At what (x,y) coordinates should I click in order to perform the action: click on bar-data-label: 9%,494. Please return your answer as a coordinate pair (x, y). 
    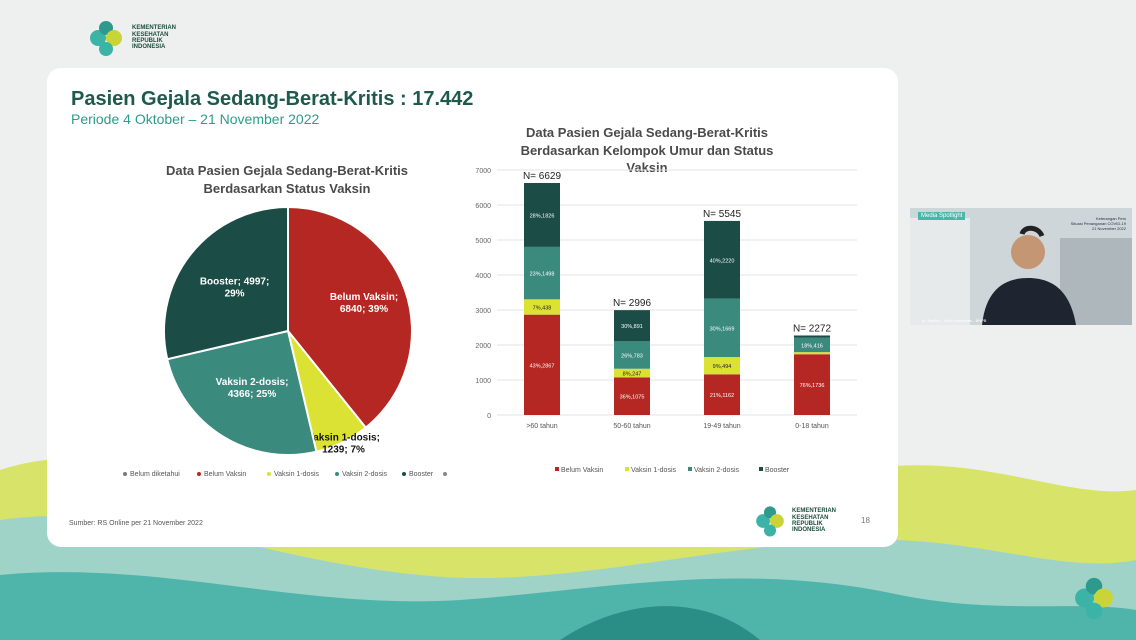
    Looking at the image, I should click on (722, 367).